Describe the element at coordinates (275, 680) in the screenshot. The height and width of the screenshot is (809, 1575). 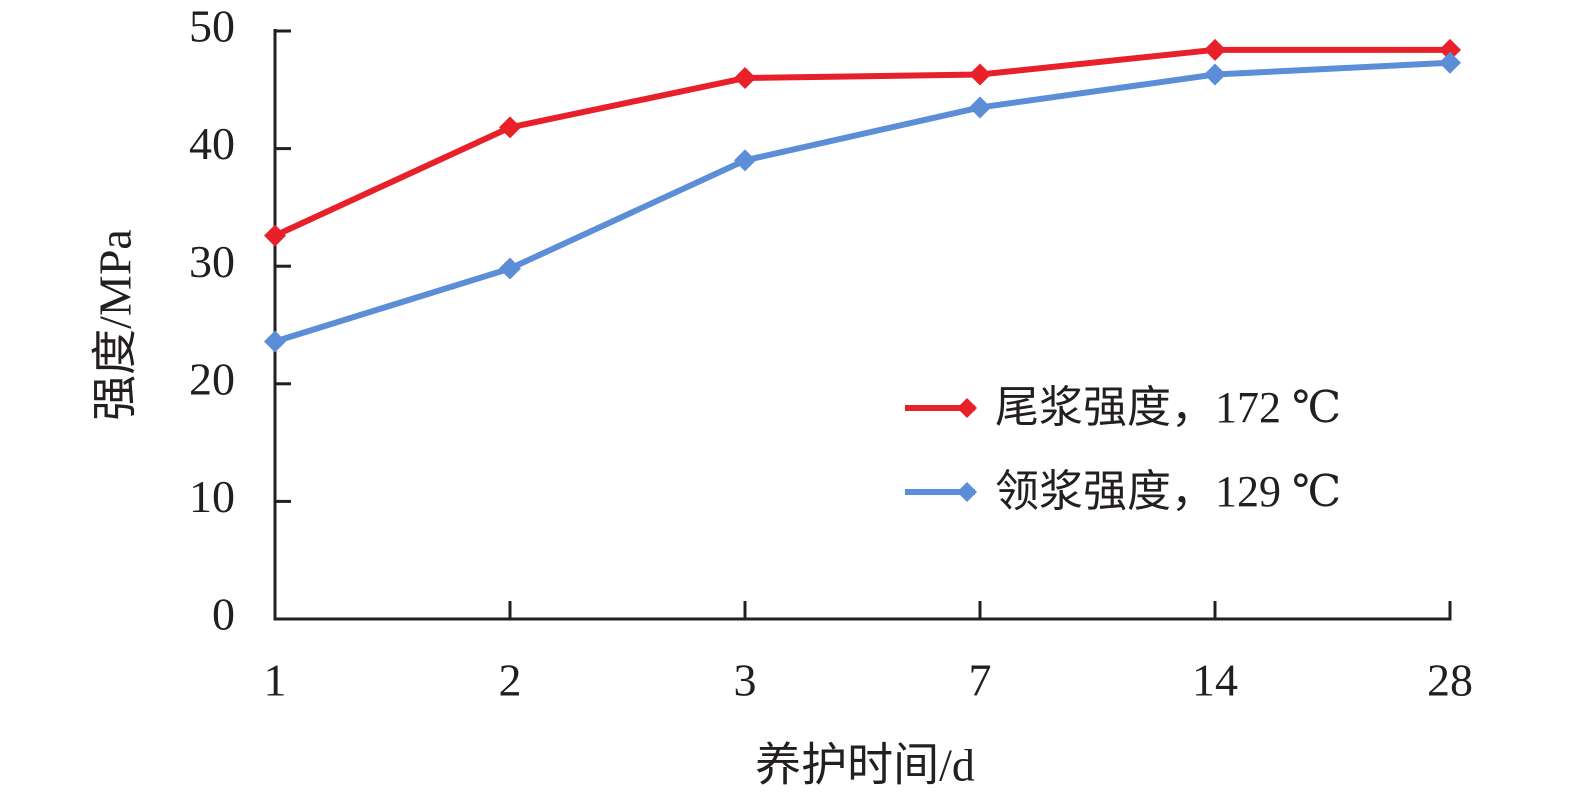
I see `x-tick-label: 1` at that location.